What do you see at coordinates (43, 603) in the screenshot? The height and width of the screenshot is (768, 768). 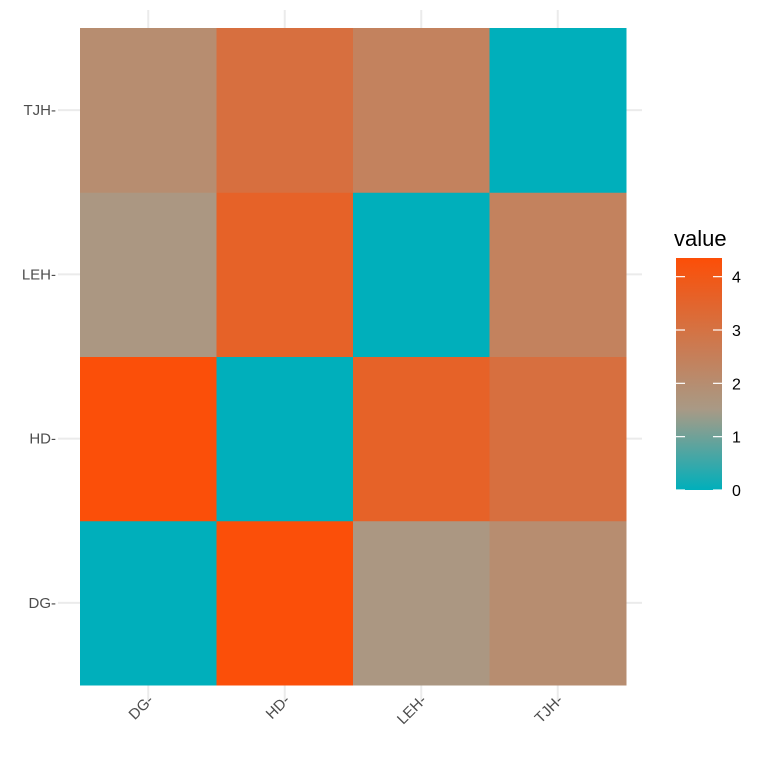 I see `y-tick-label: DG-` at bounding box center [43, 603].